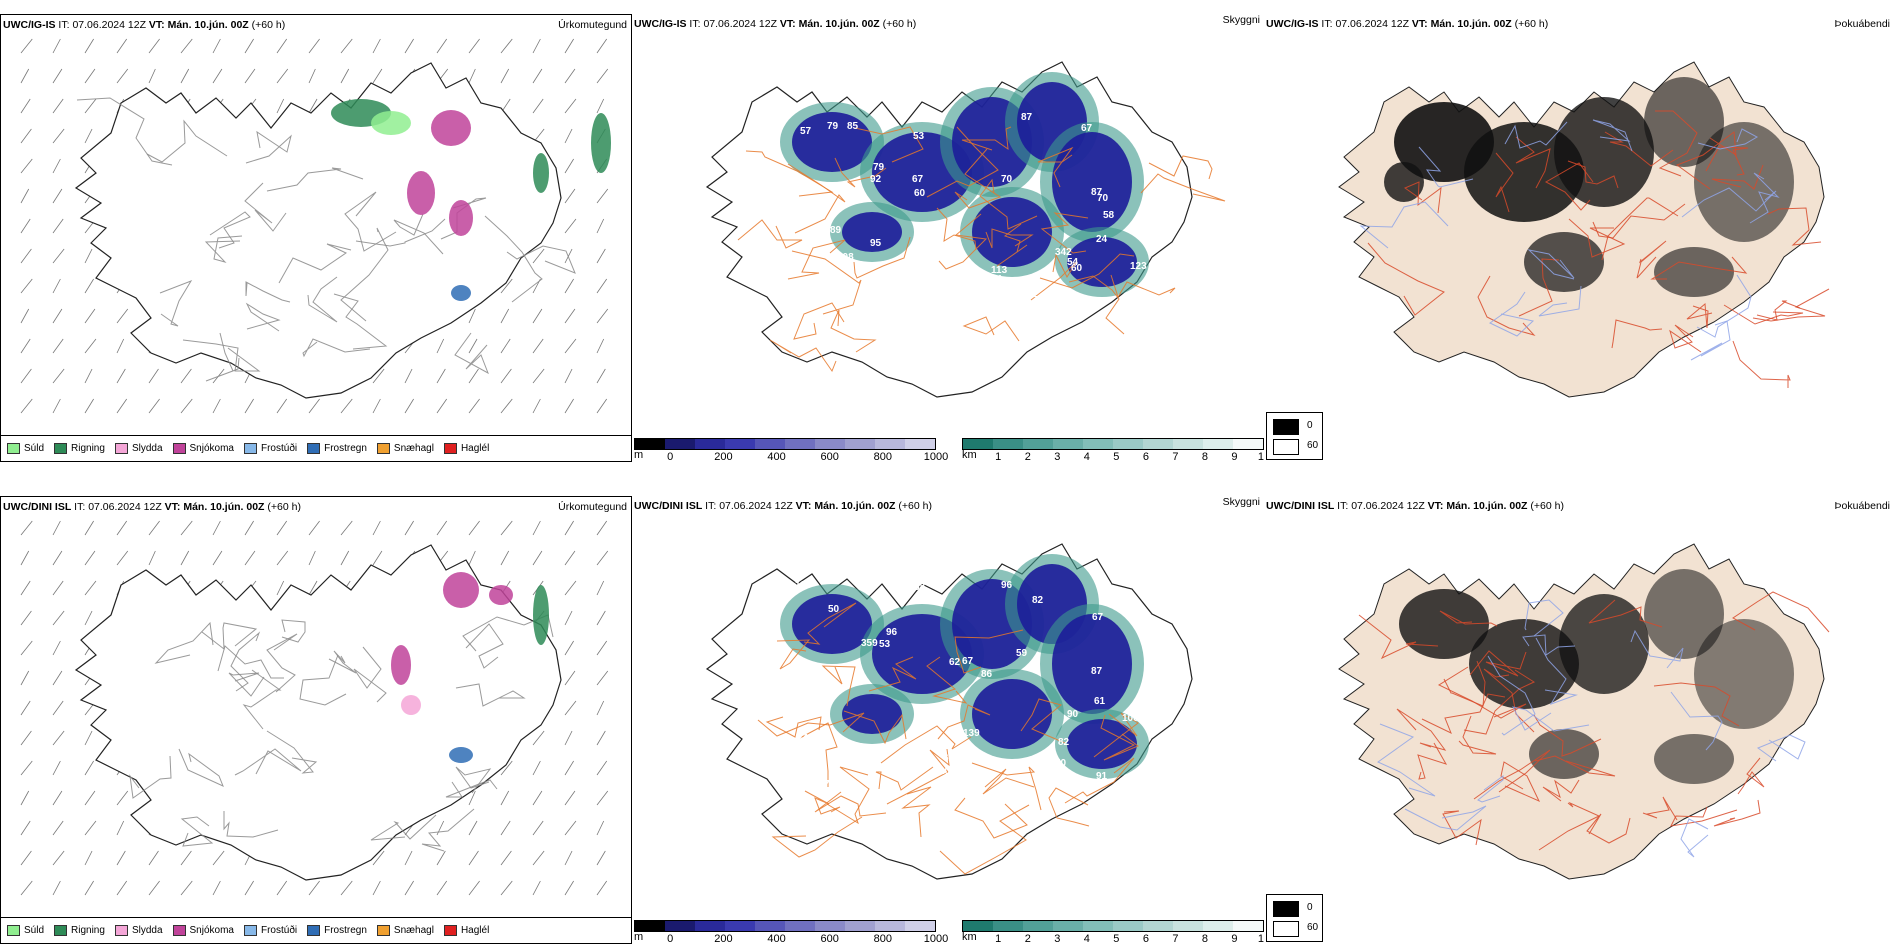 This screenshot has height=950, width=1900. What do you see at coordinates (1064, 742) in the screenshot?
I see `cloud-base-value: 82` at bounding box center [1064, 742].